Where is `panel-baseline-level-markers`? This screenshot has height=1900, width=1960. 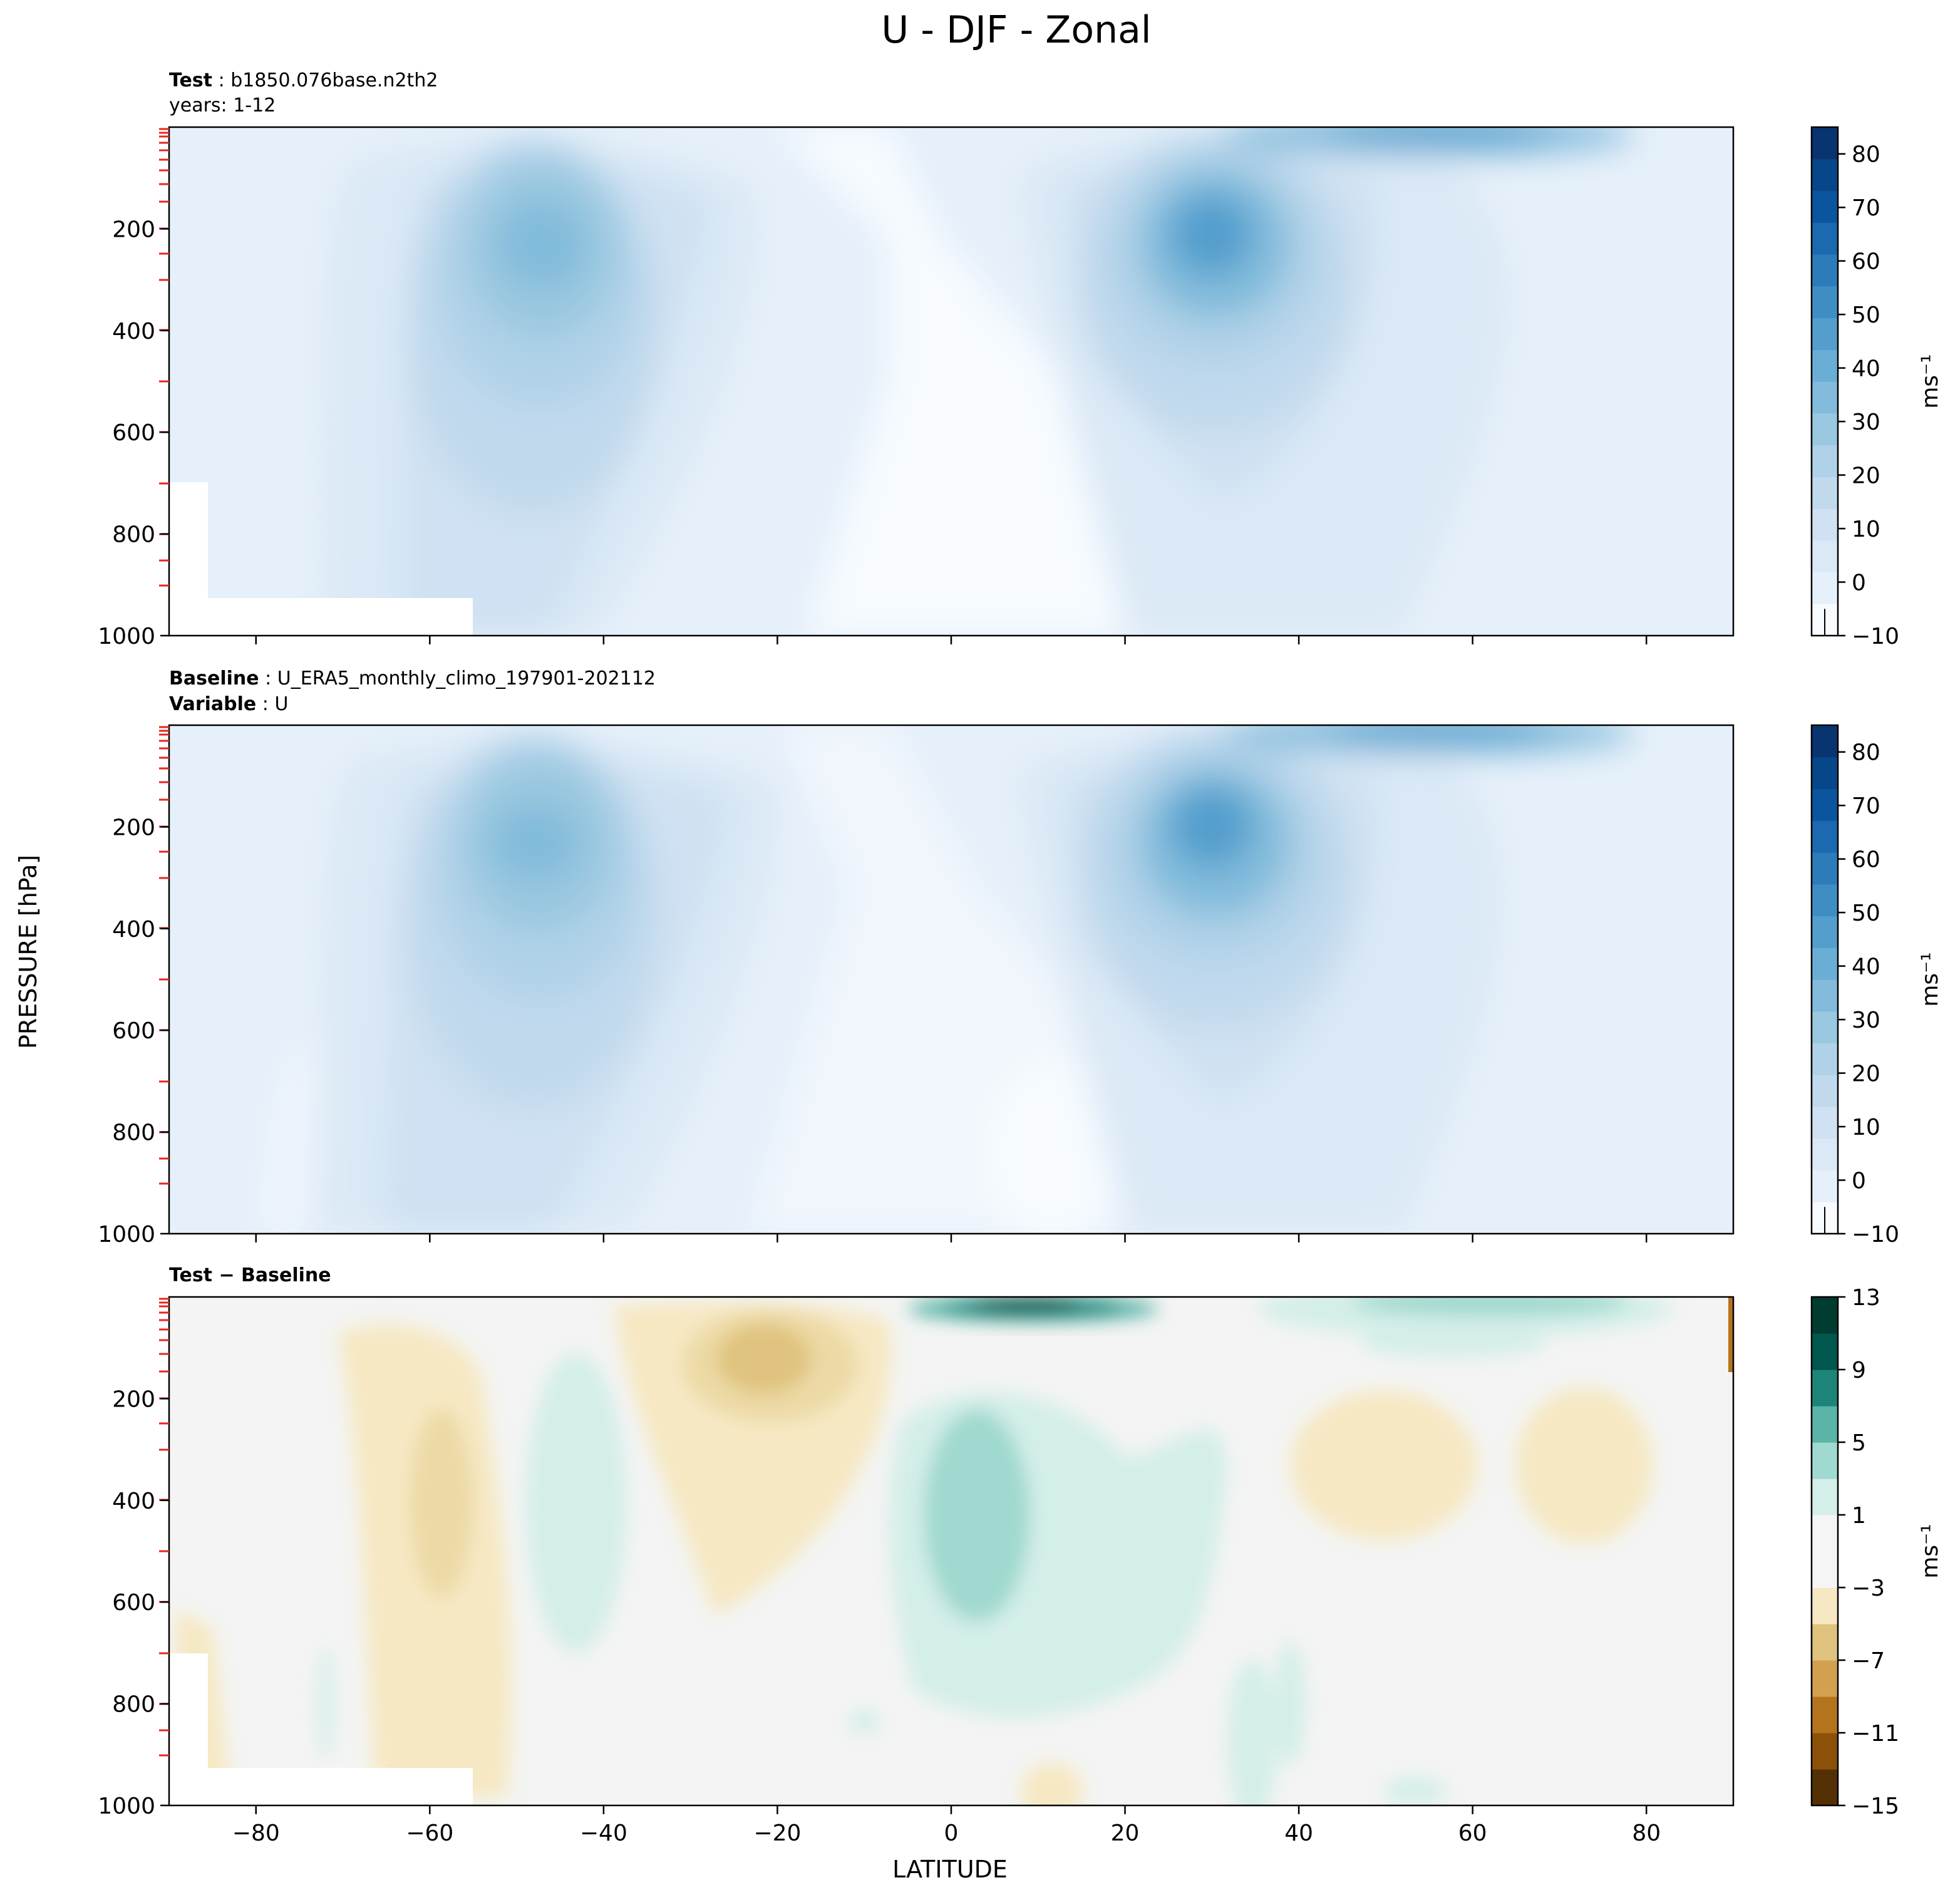
panel-baseline-level-markers is located at coordinates (164, 955).